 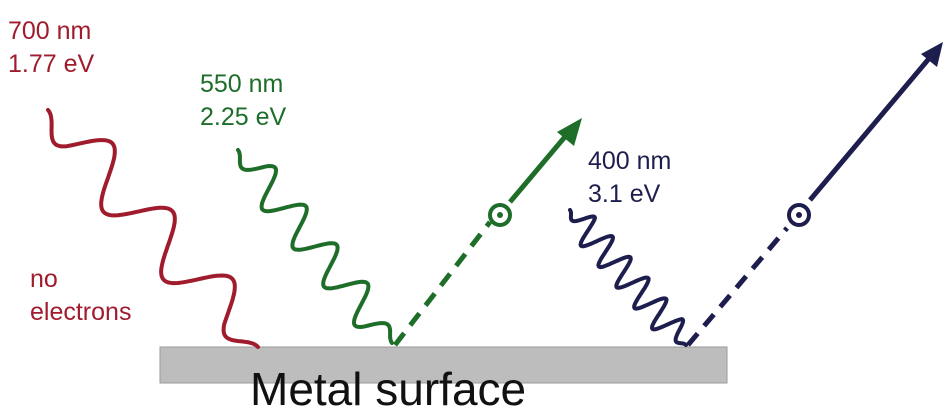 I want to click on red-energy-label: 1.77 eV, so click(x=51, y=64).